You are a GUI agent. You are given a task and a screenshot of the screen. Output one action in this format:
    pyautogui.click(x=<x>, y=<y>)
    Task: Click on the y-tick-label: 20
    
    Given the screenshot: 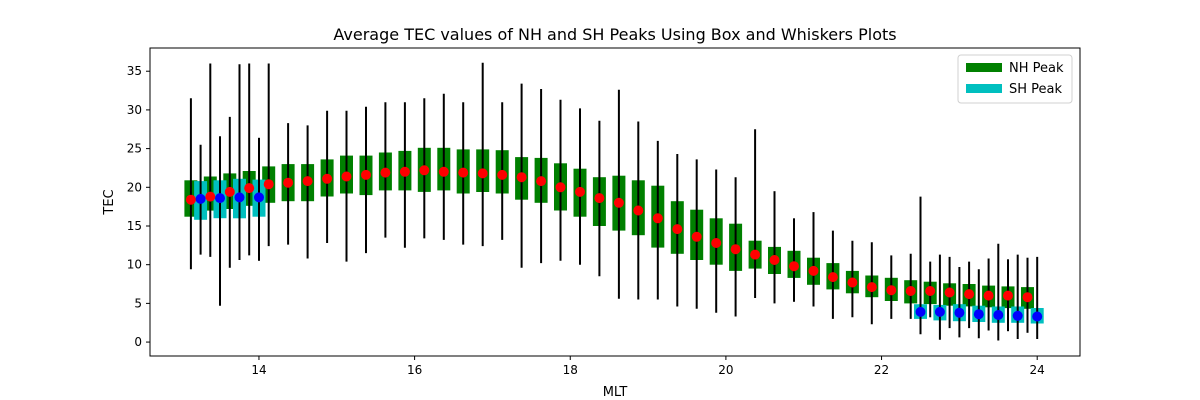 What is the action you would take?
    pyautogui.click(x=134, y=187)
    